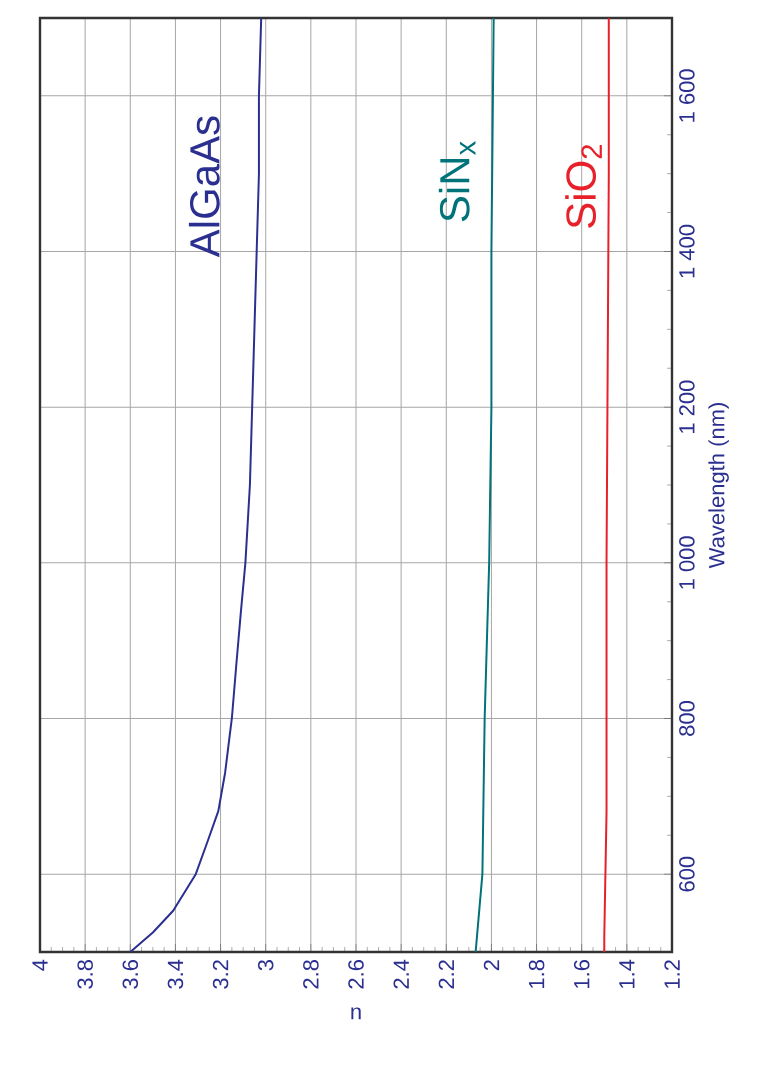  I want to click on x-tick-label: 1.2, so click(672, 974).